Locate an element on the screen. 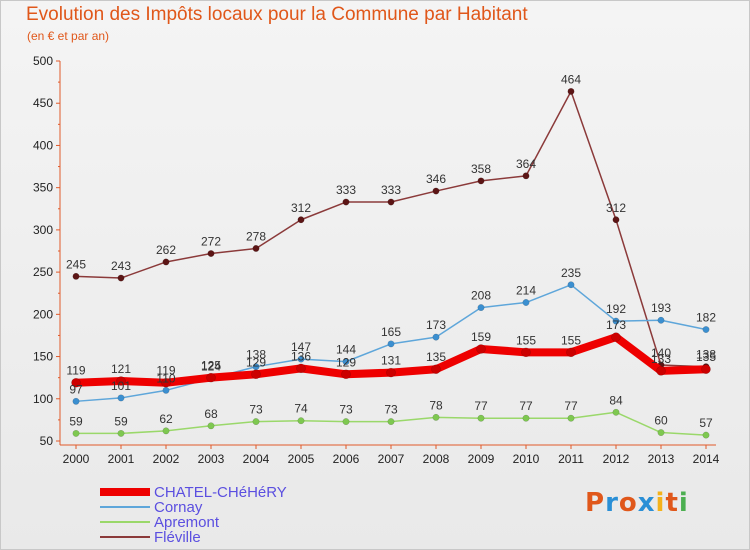 This screenshot has width=750, height=550. legend-swatch-chatel is located at coordinates (125, 492).